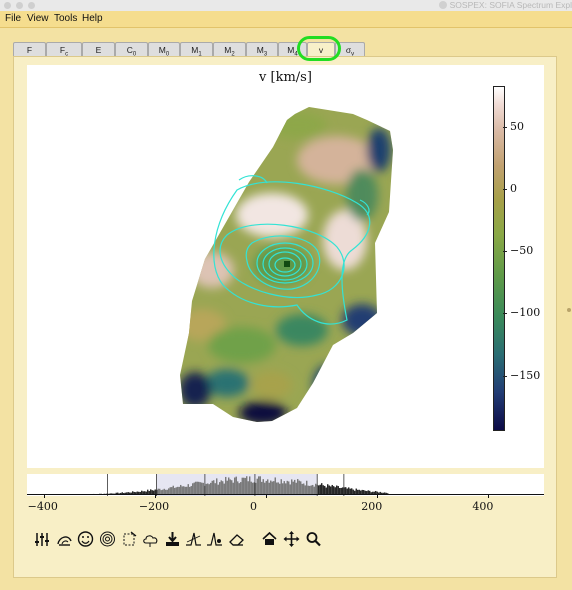 The width and height of the screenshot is (572, 590). I want to click on tab-sub: 3, so click(265, 54).